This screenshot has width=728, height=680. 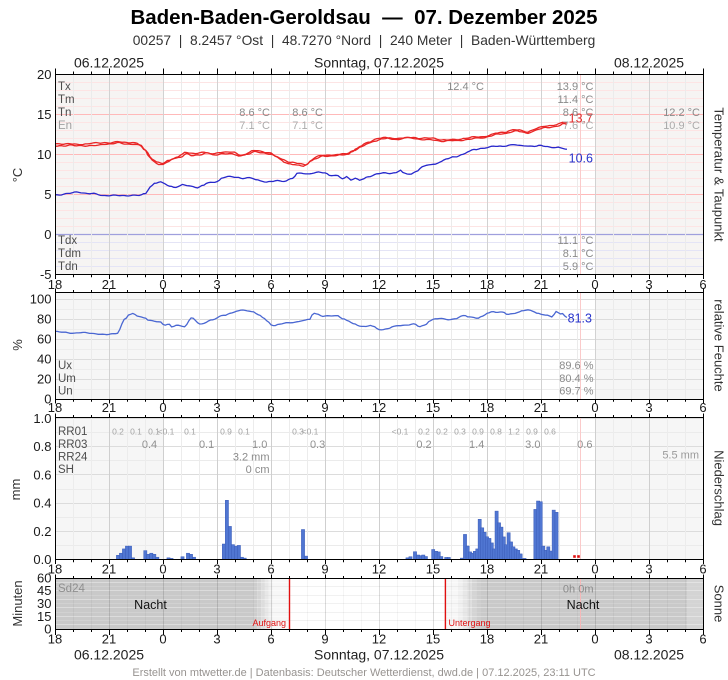 What do you see at coordinates (44, 74) in the screenshot?
I see `svg-text: 20` at bounding box center [44, 74].